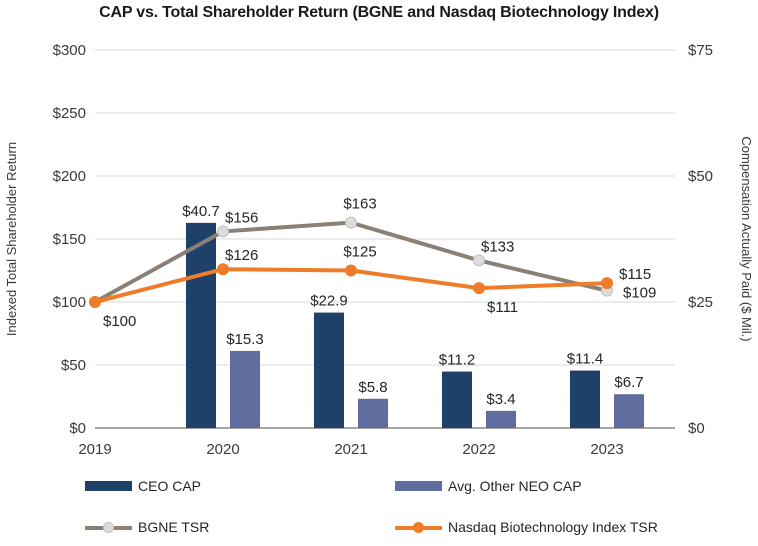 The height and width of the screenshot is (546, 758). What do you see at coordinates (222, 449) in the screenshot?
I see `x-axis-label: 2020` at bounding box center [222, 449].